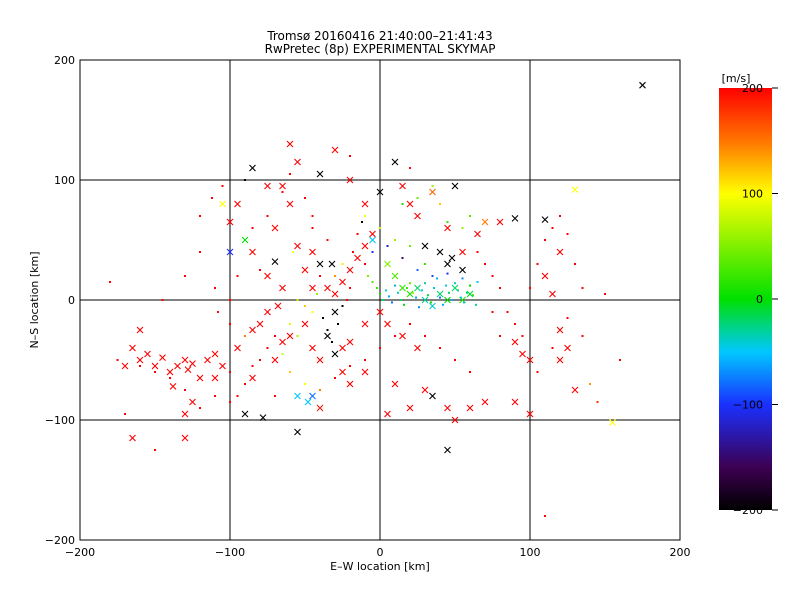  I want to click on y-tick-label: 0, so click(71, 300).